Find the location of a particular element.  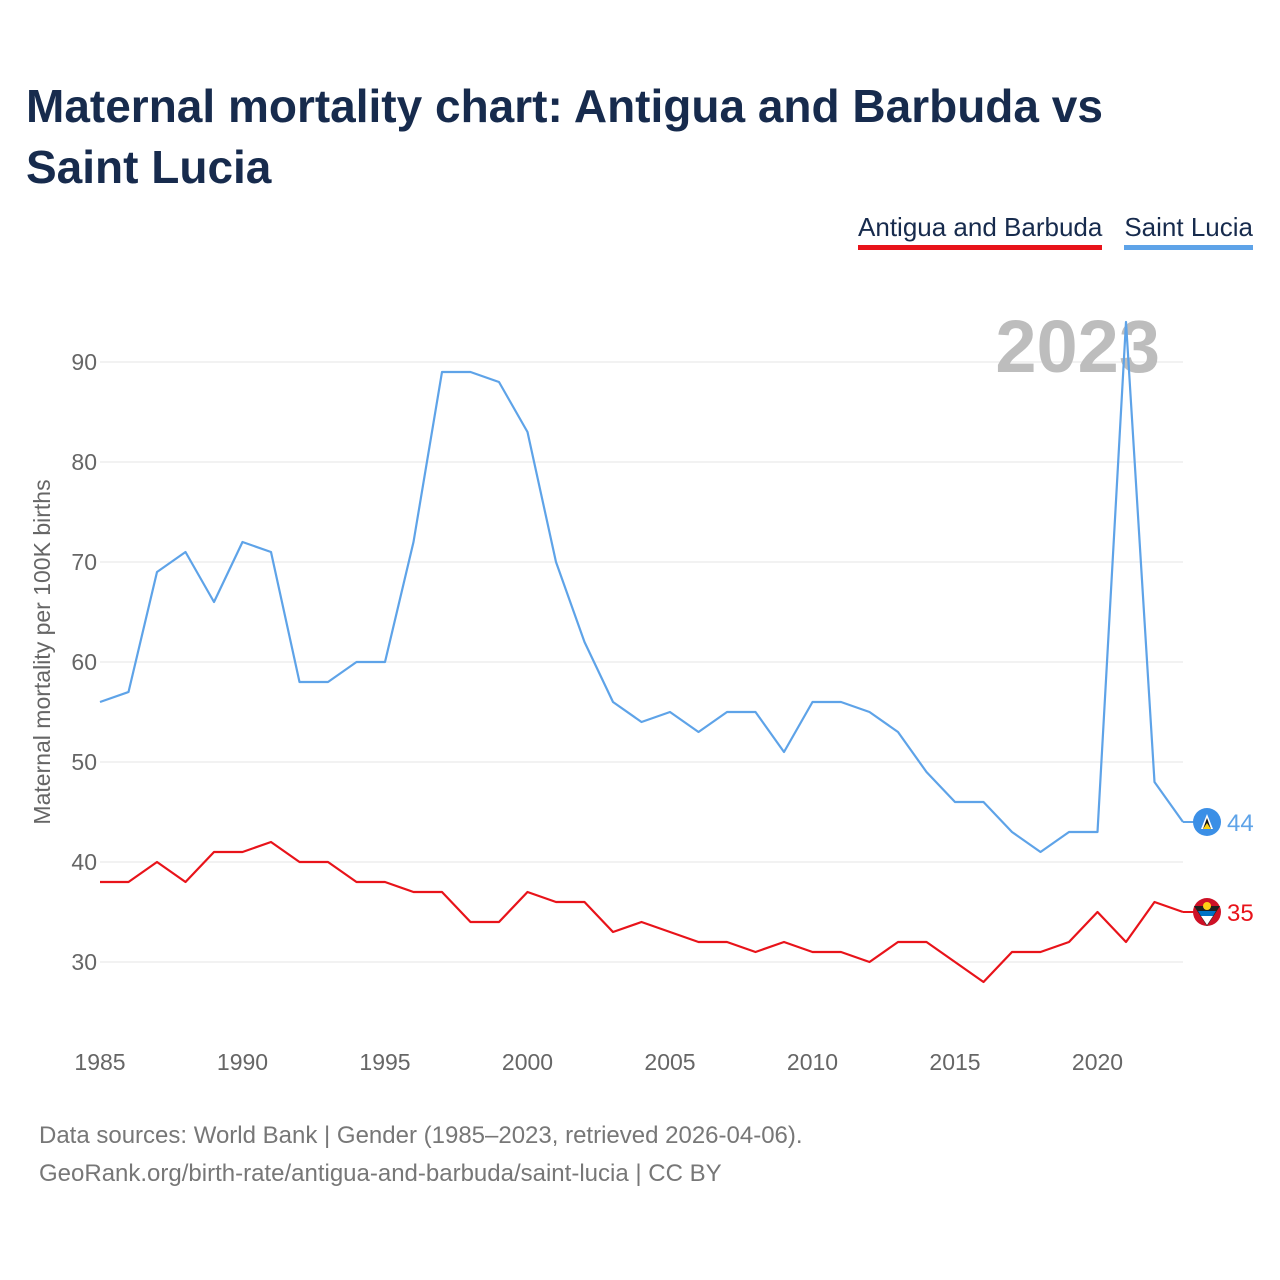

end-value-label-saint-lucia: 44 is located at coordinates (1240, 823).